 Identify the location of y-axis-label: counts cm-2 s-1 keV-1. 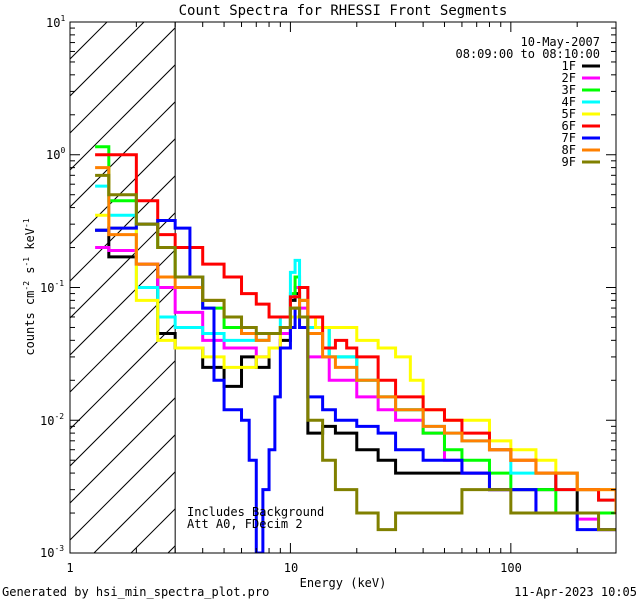
(29, 286).